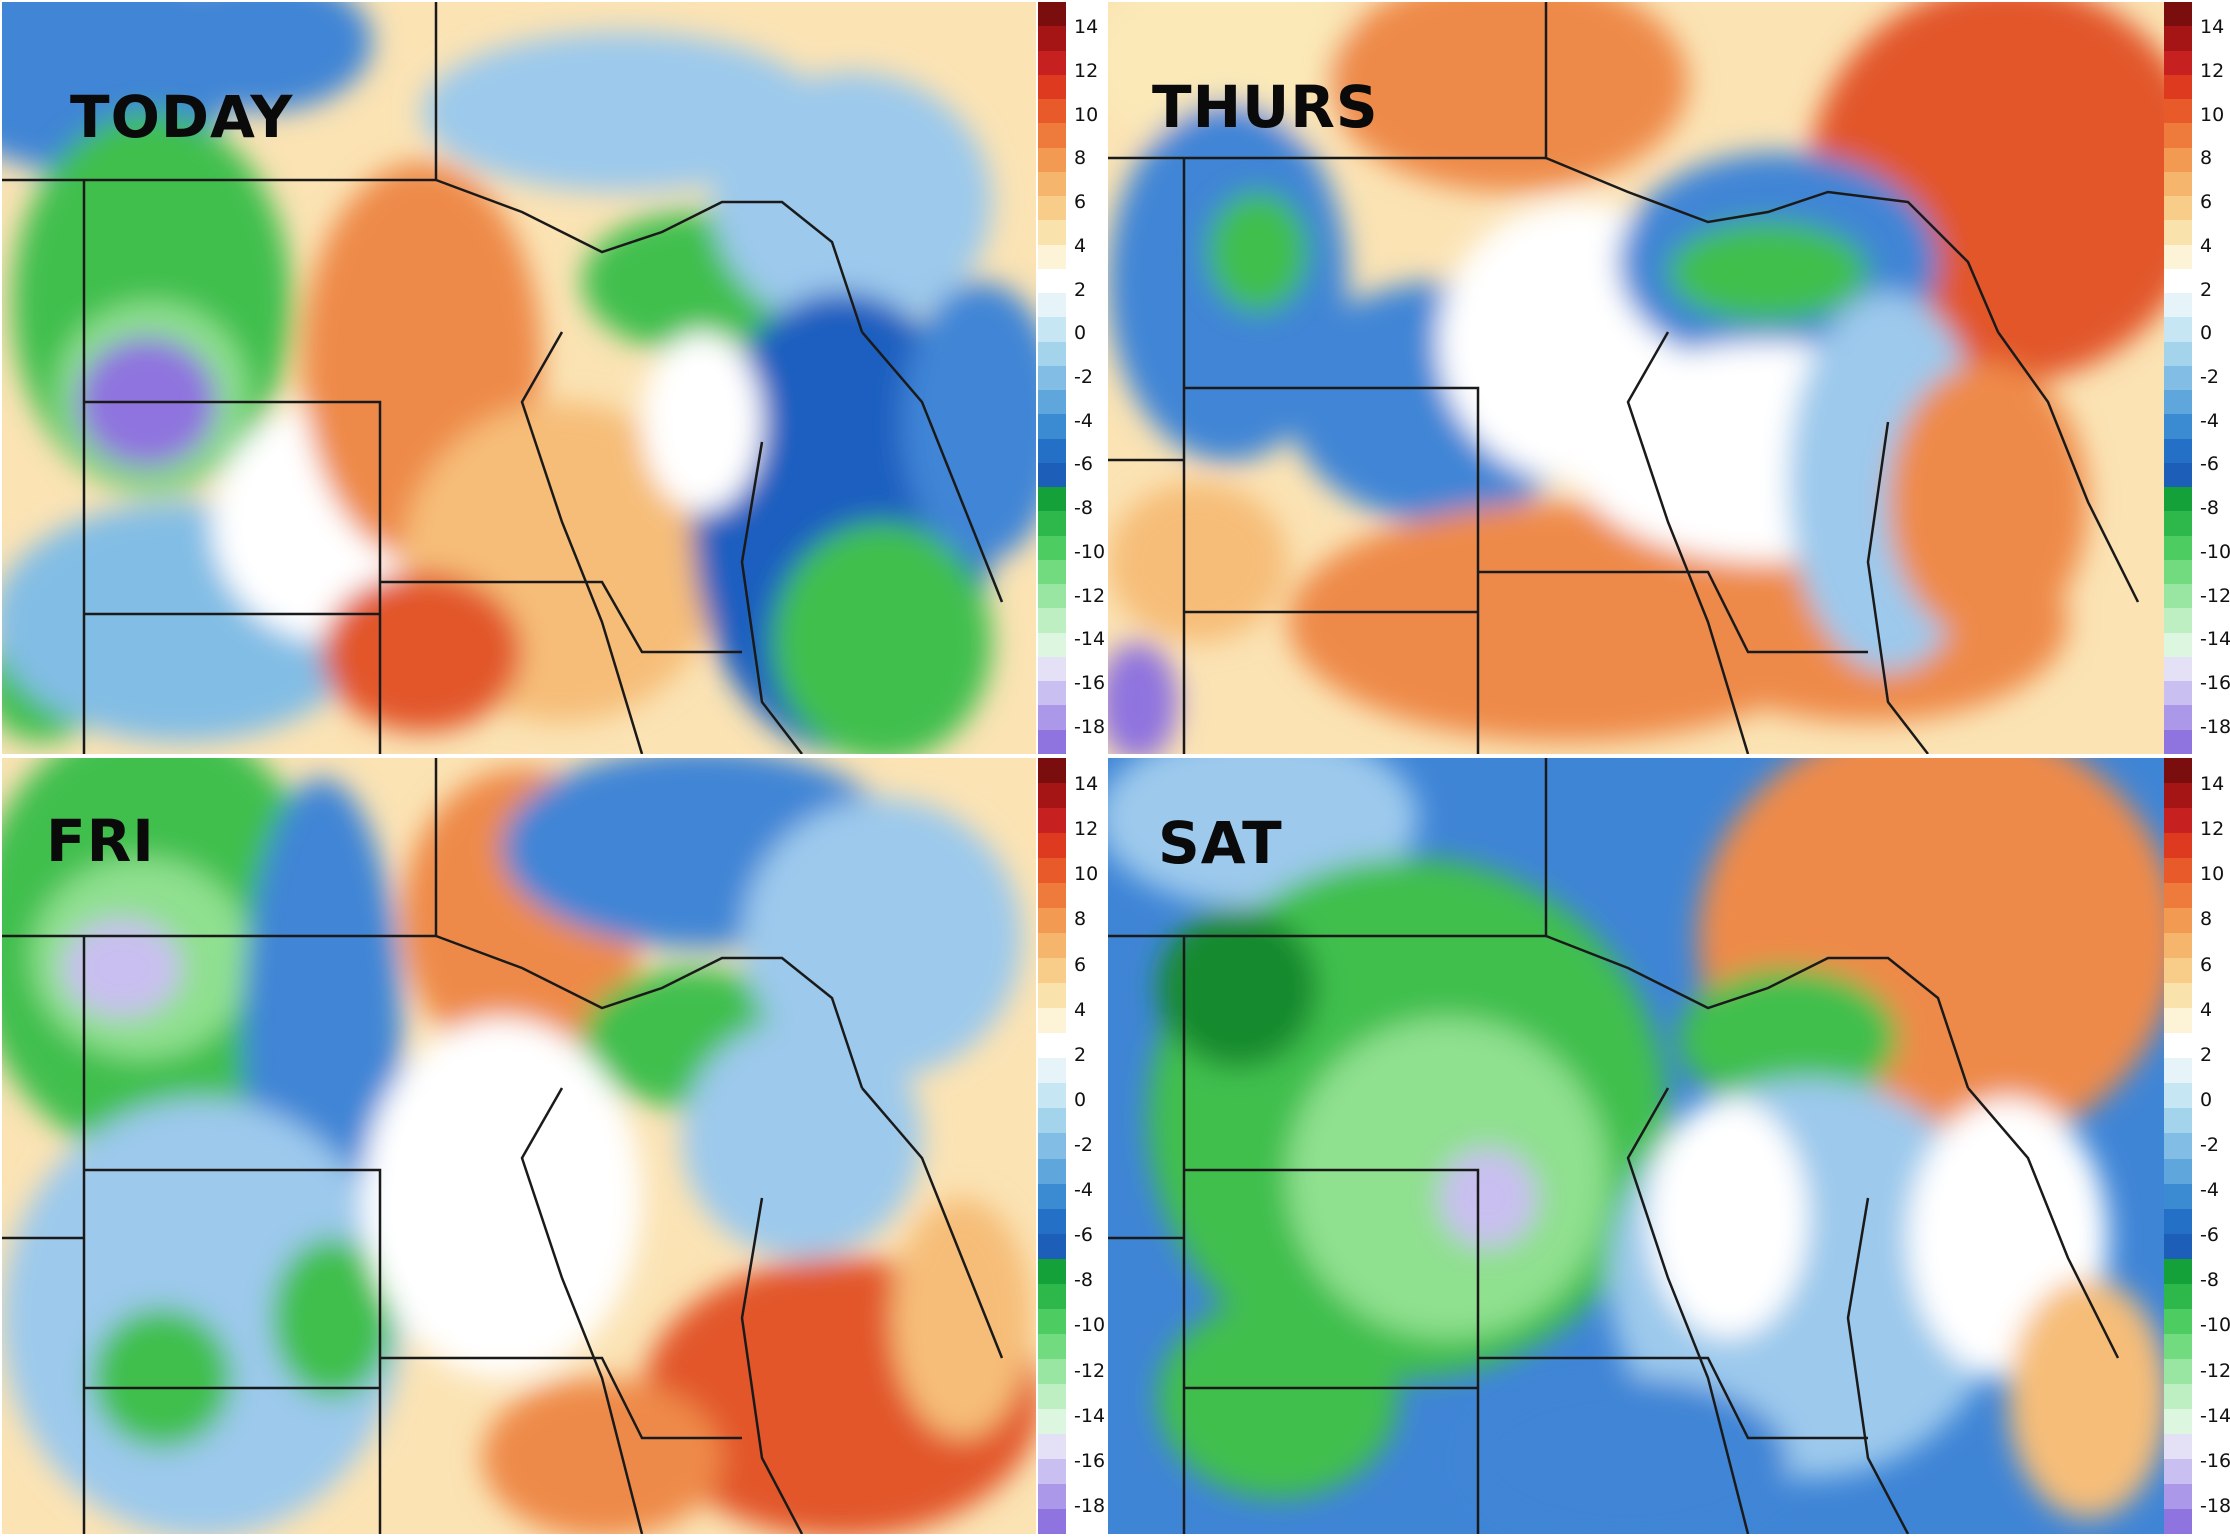  Describe the element at coordinates (2197, 378) in the screenshot. I see `colorbar-thurs: 14 12 10 8 6 4 2 0 -2 -4 -6 -8 -10 -12 -14 -16 -18` at that location.